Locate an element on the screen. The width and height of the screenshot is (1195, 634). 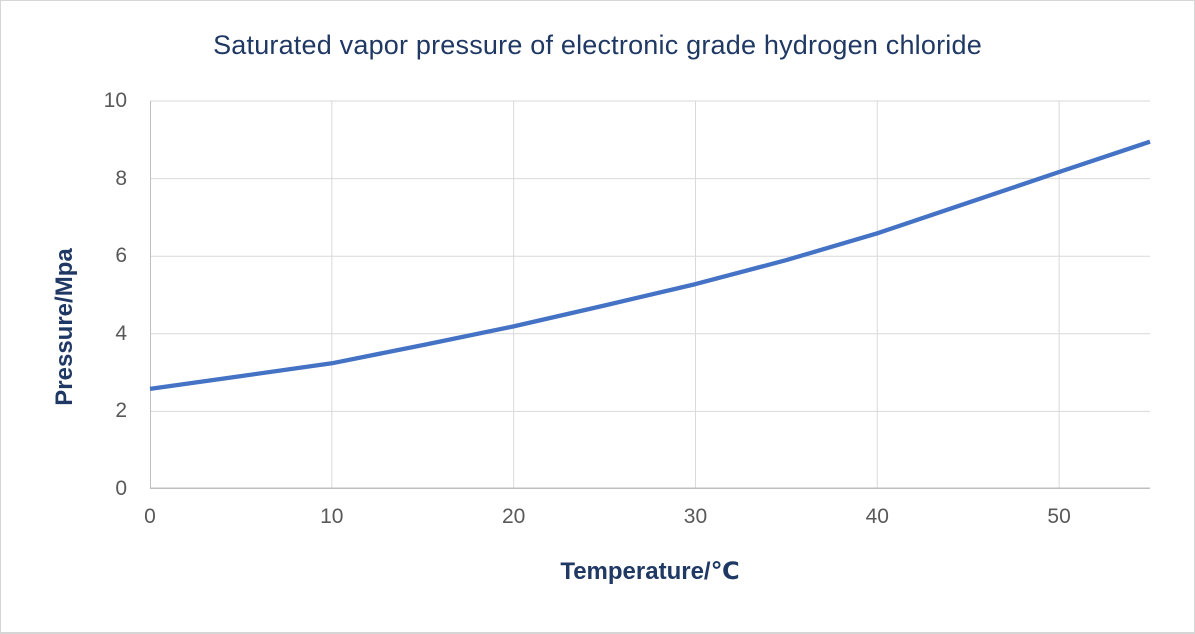
y-tick-label: 6 is located at coordinates (121, 256).